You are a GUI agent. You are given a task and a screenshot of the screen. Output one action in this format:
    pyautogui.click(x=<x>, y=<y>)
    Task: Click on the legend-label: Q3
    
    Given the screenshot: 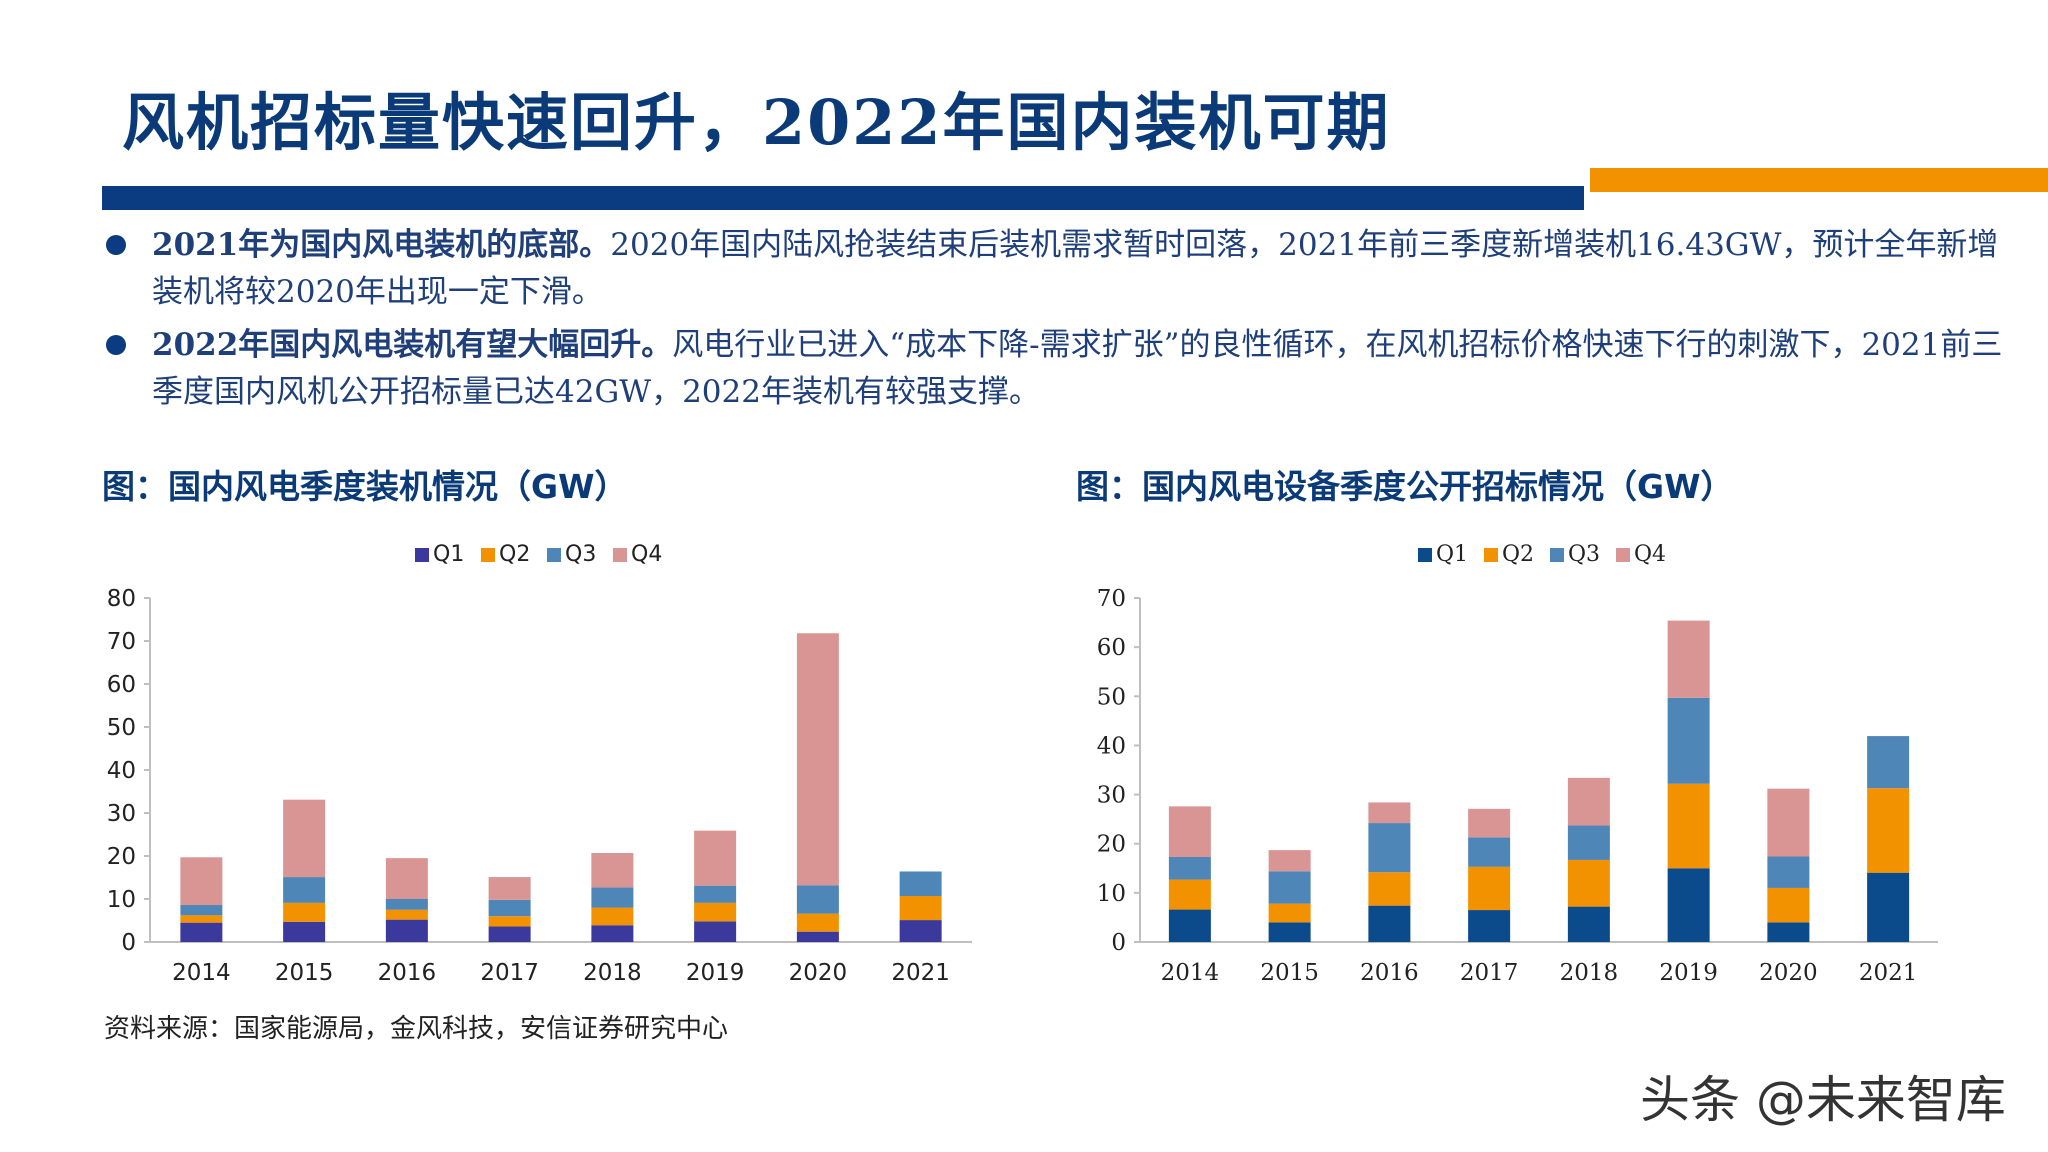 What is the action you would take?
    pyautogui.click(x=1584, y=554)
    